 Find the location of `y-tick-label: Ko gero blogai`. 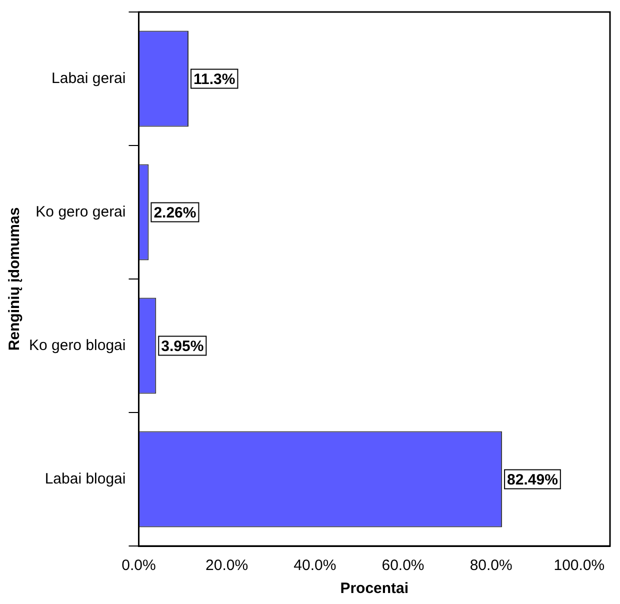

y-tick-label: Ko gero blogai is located at coordinates (77, 345).